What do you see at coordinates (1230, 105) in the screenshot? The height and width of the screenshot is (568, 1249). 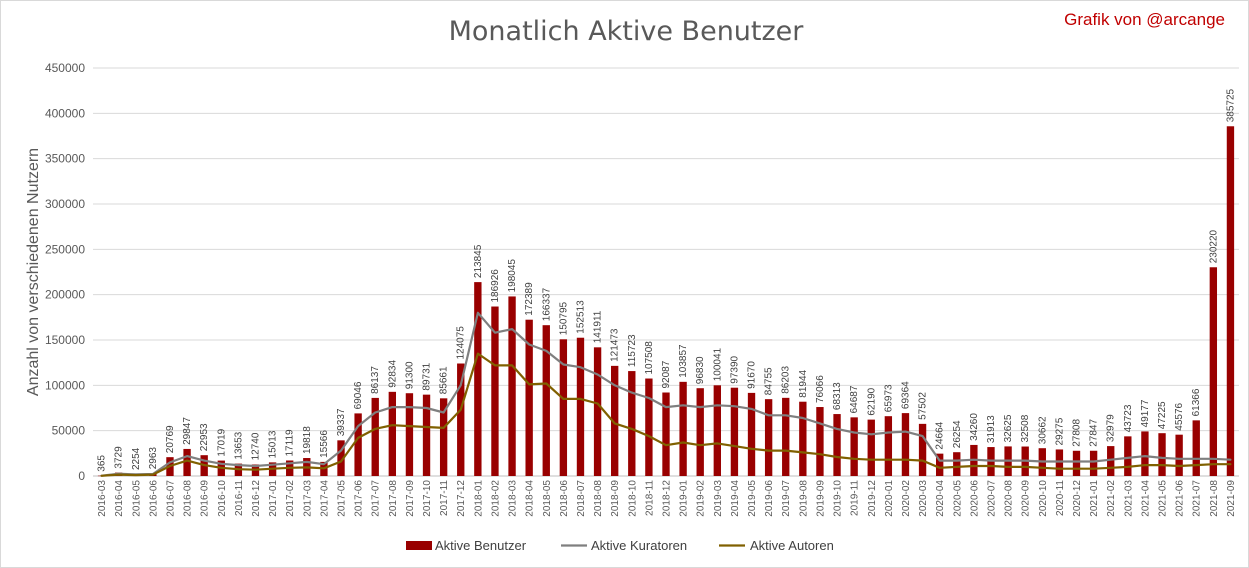 I see `data-label-2021-09: 385725` at bounding box center [1230, 105].